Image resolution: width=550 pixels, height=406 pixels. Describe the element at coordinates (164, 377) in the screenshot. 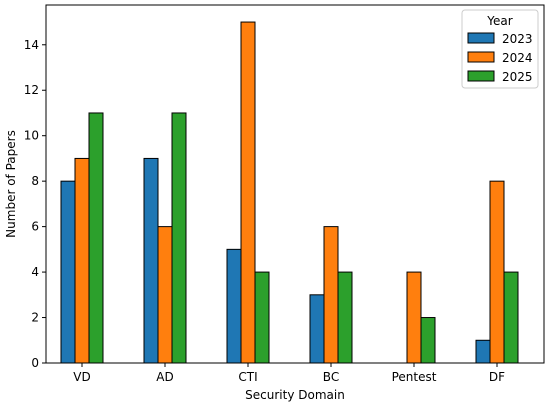

I see `x-tick-label: AD` at that location.